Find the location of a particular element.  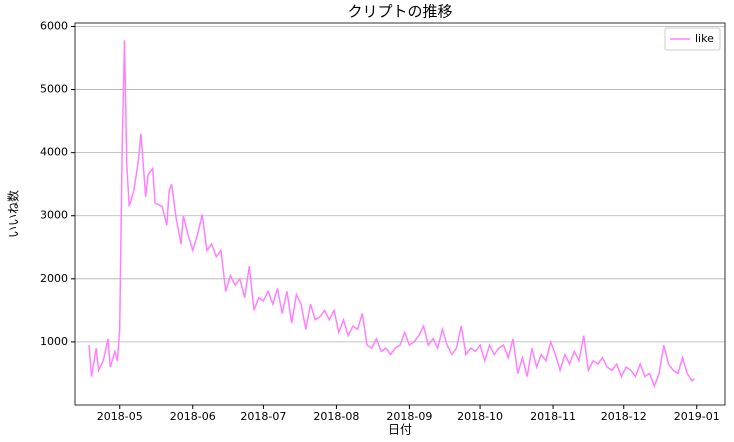

x-tick-label: 2018-10 is located at coordinates (480, 416).